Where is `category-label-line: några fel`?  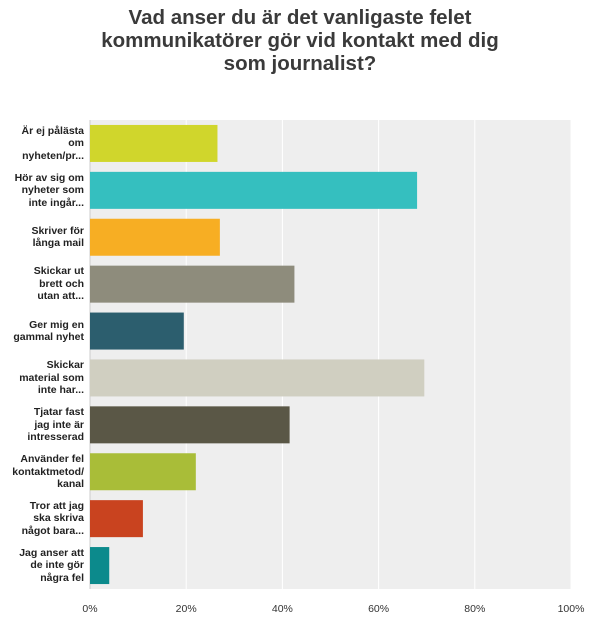
category-label-line: några fel is located at coordinates (62, 577).